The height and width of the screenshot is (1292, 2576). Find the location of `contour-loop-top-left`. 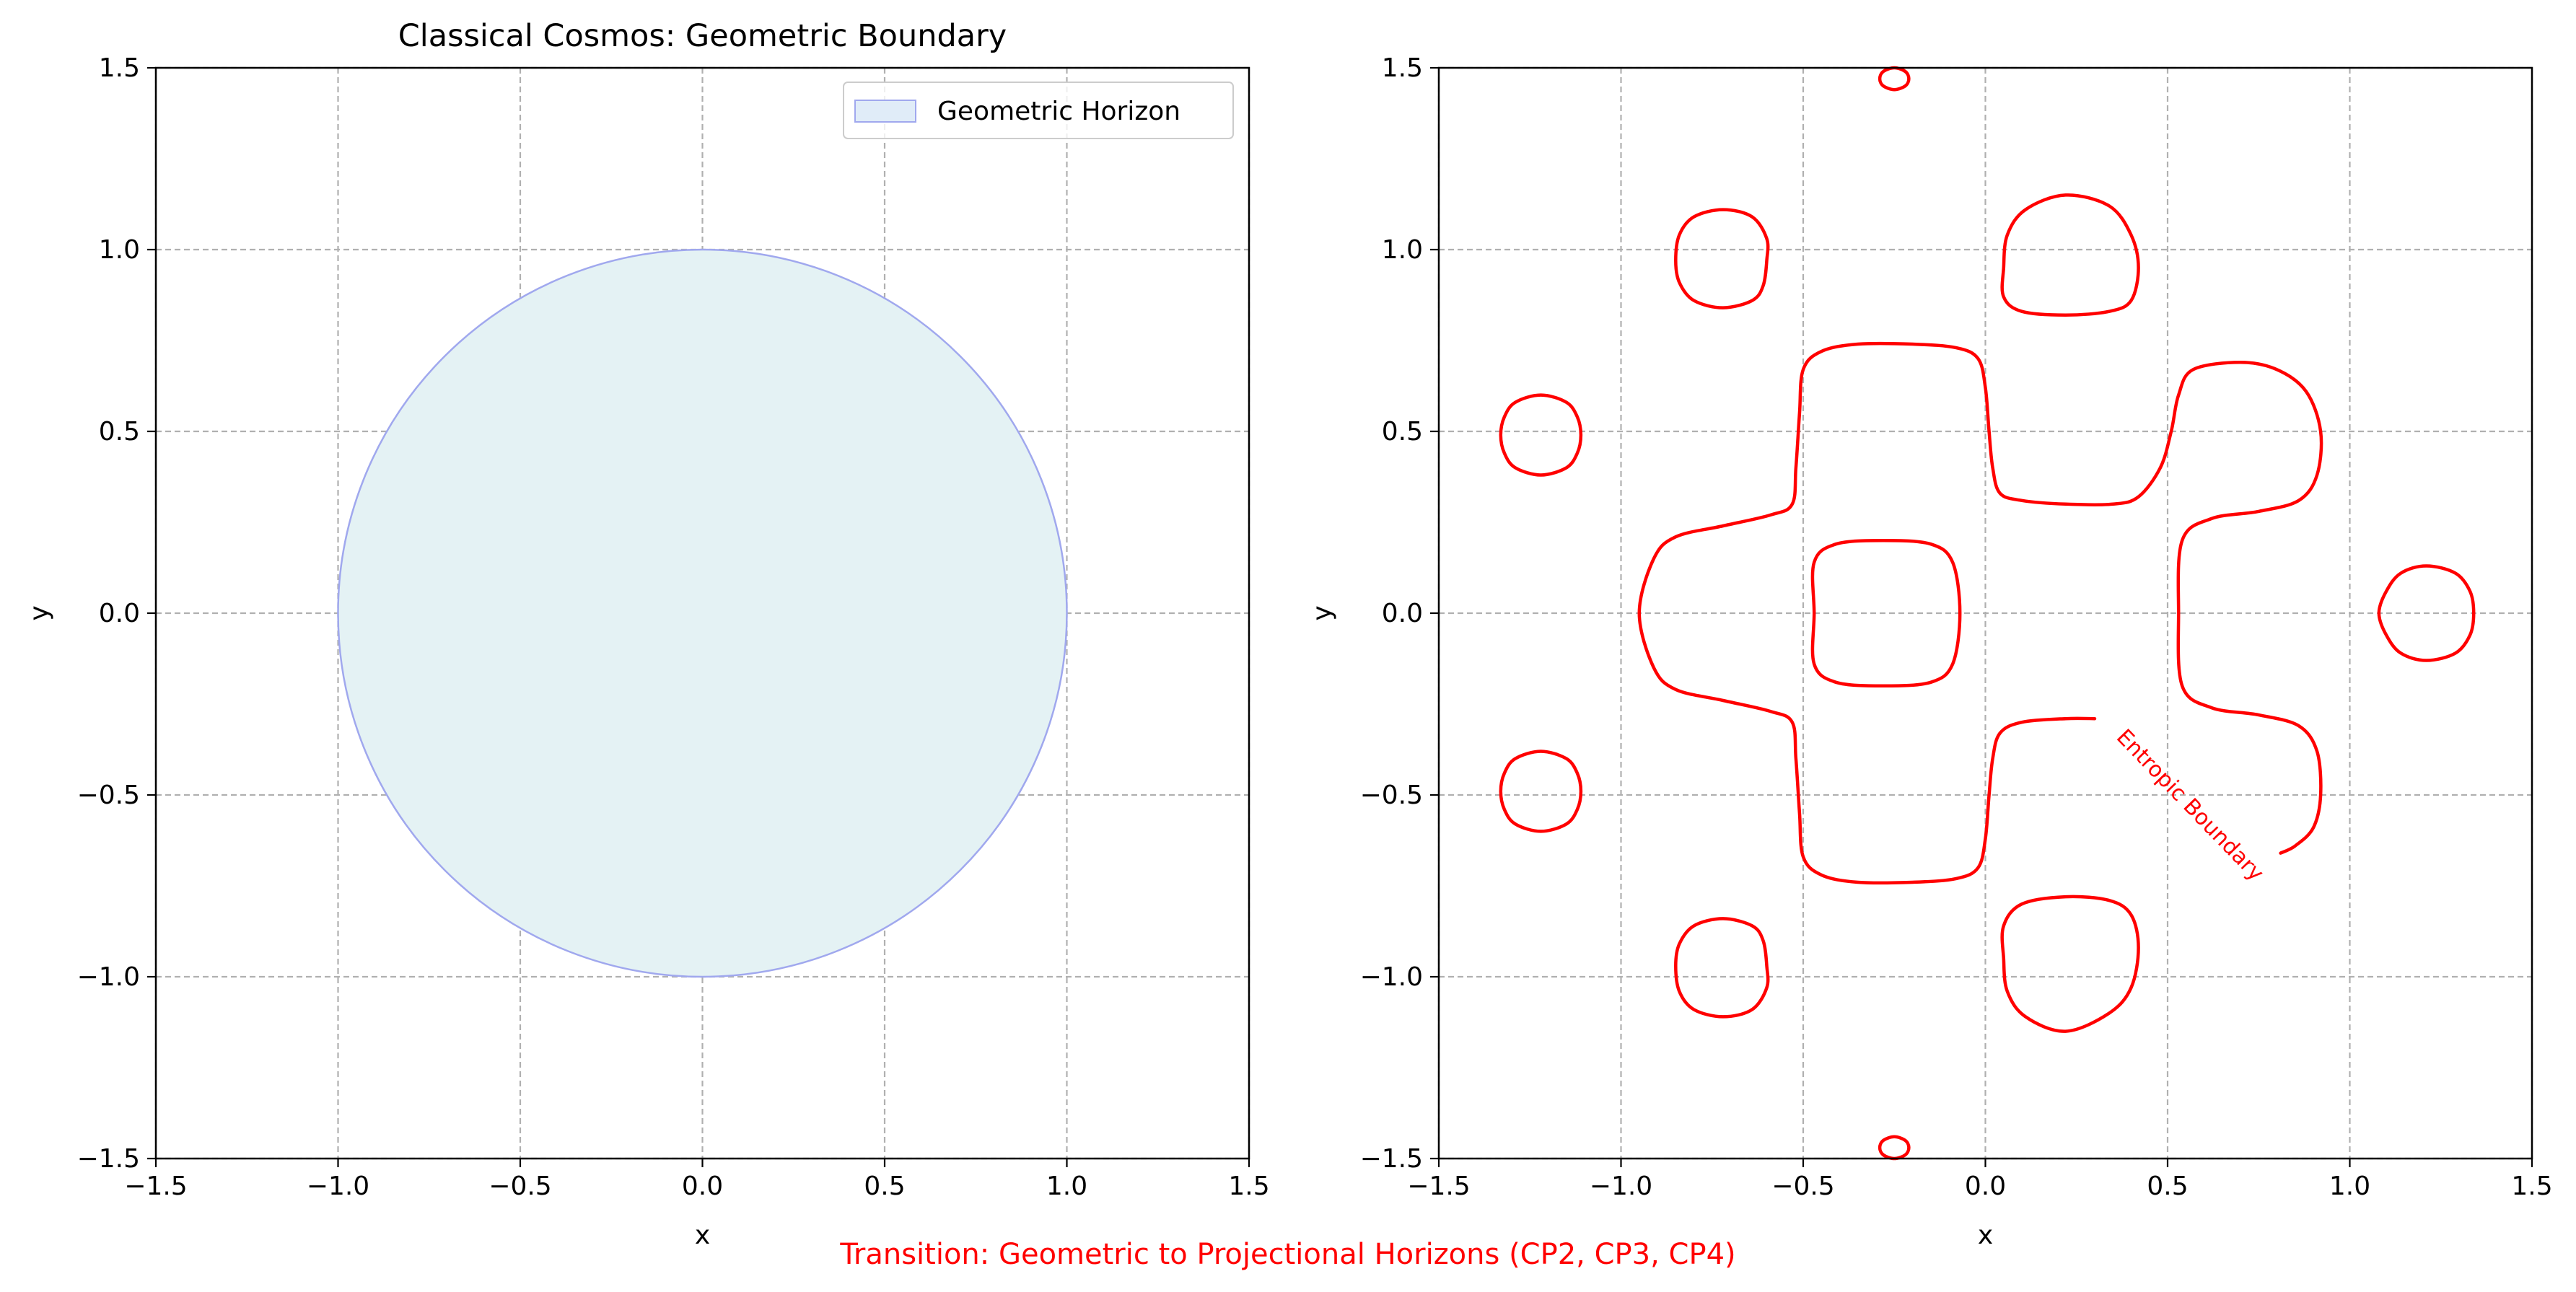

contour-loop-top-left is located at coordinates (1722, 258).